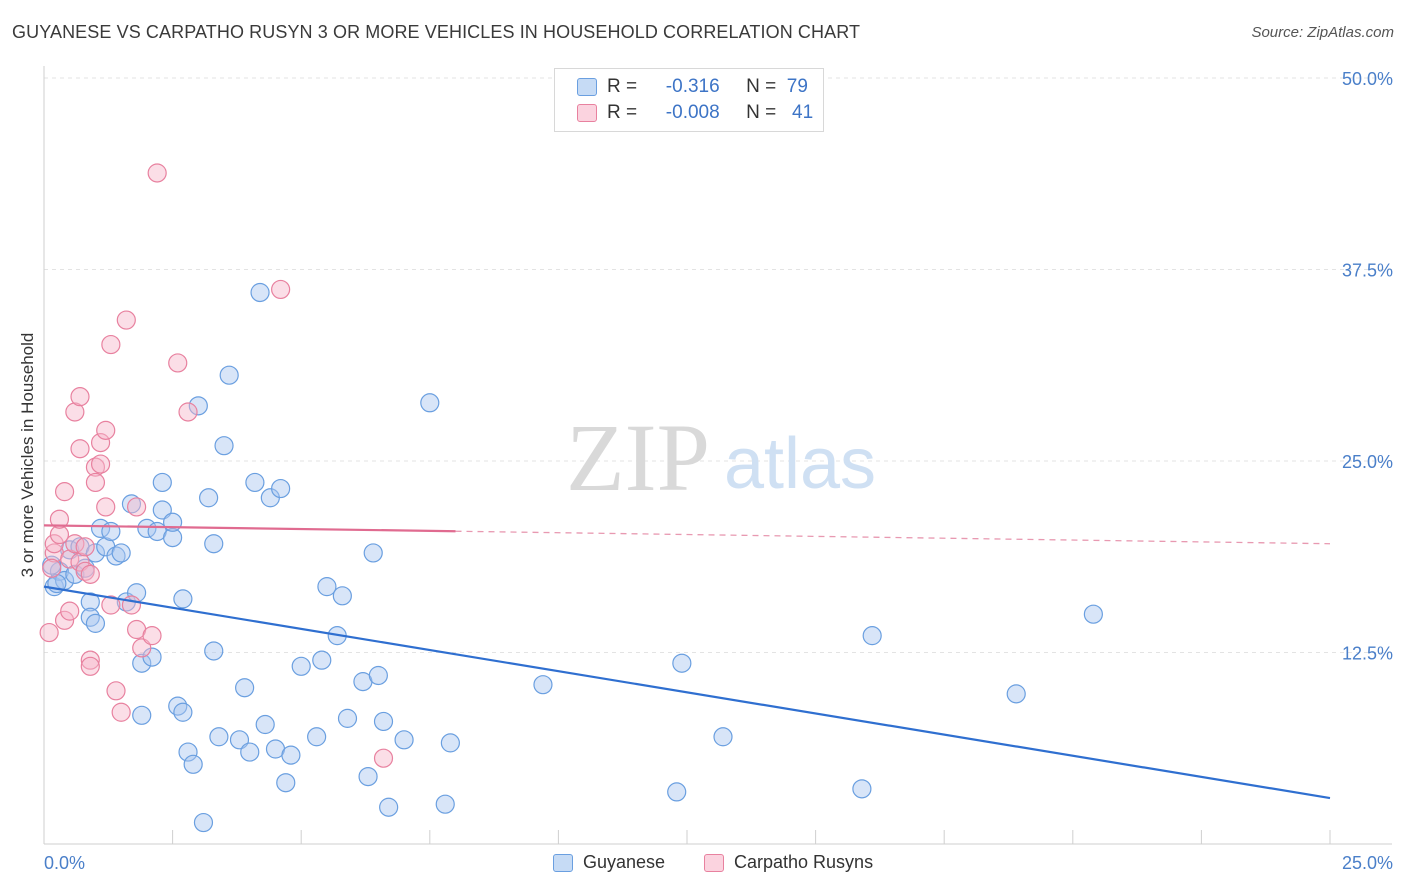 Image resolution: width=1406 pixels, height=892 pixels. I want to click on watermark-atlas: atlas, so click(800, 464).